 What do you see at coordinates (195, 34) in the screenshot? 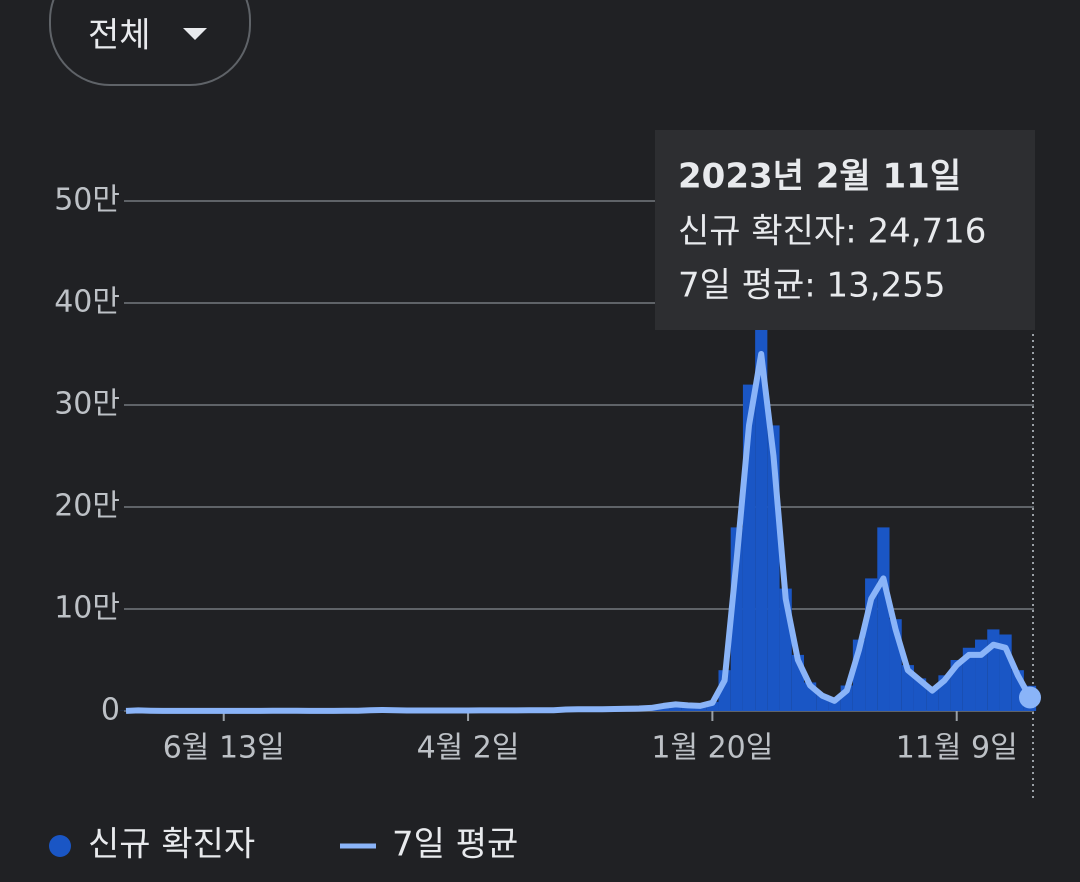
I see `dropdown-arrow` at bounding box center [195, 34].